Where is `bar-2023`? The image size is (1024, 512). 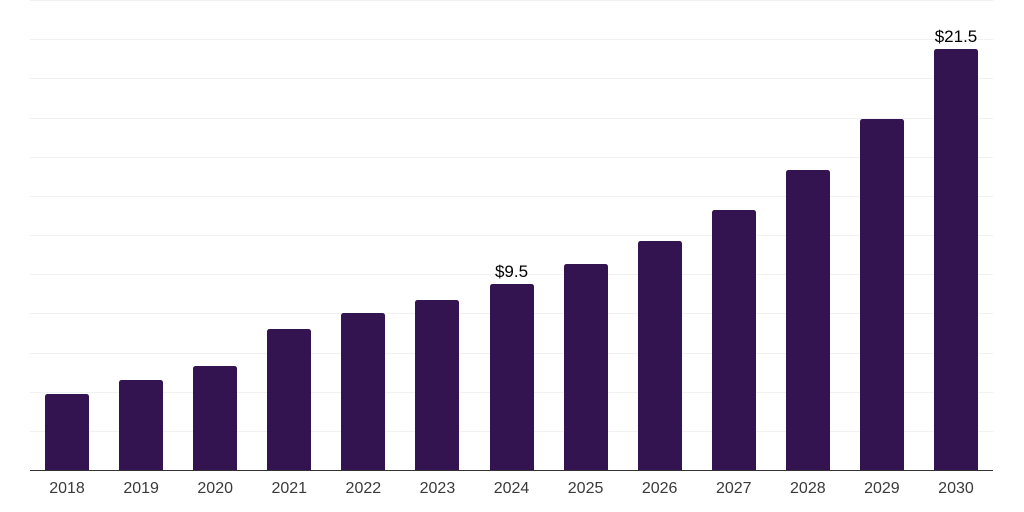
bar-2023 is located at coordinates (437, 384).